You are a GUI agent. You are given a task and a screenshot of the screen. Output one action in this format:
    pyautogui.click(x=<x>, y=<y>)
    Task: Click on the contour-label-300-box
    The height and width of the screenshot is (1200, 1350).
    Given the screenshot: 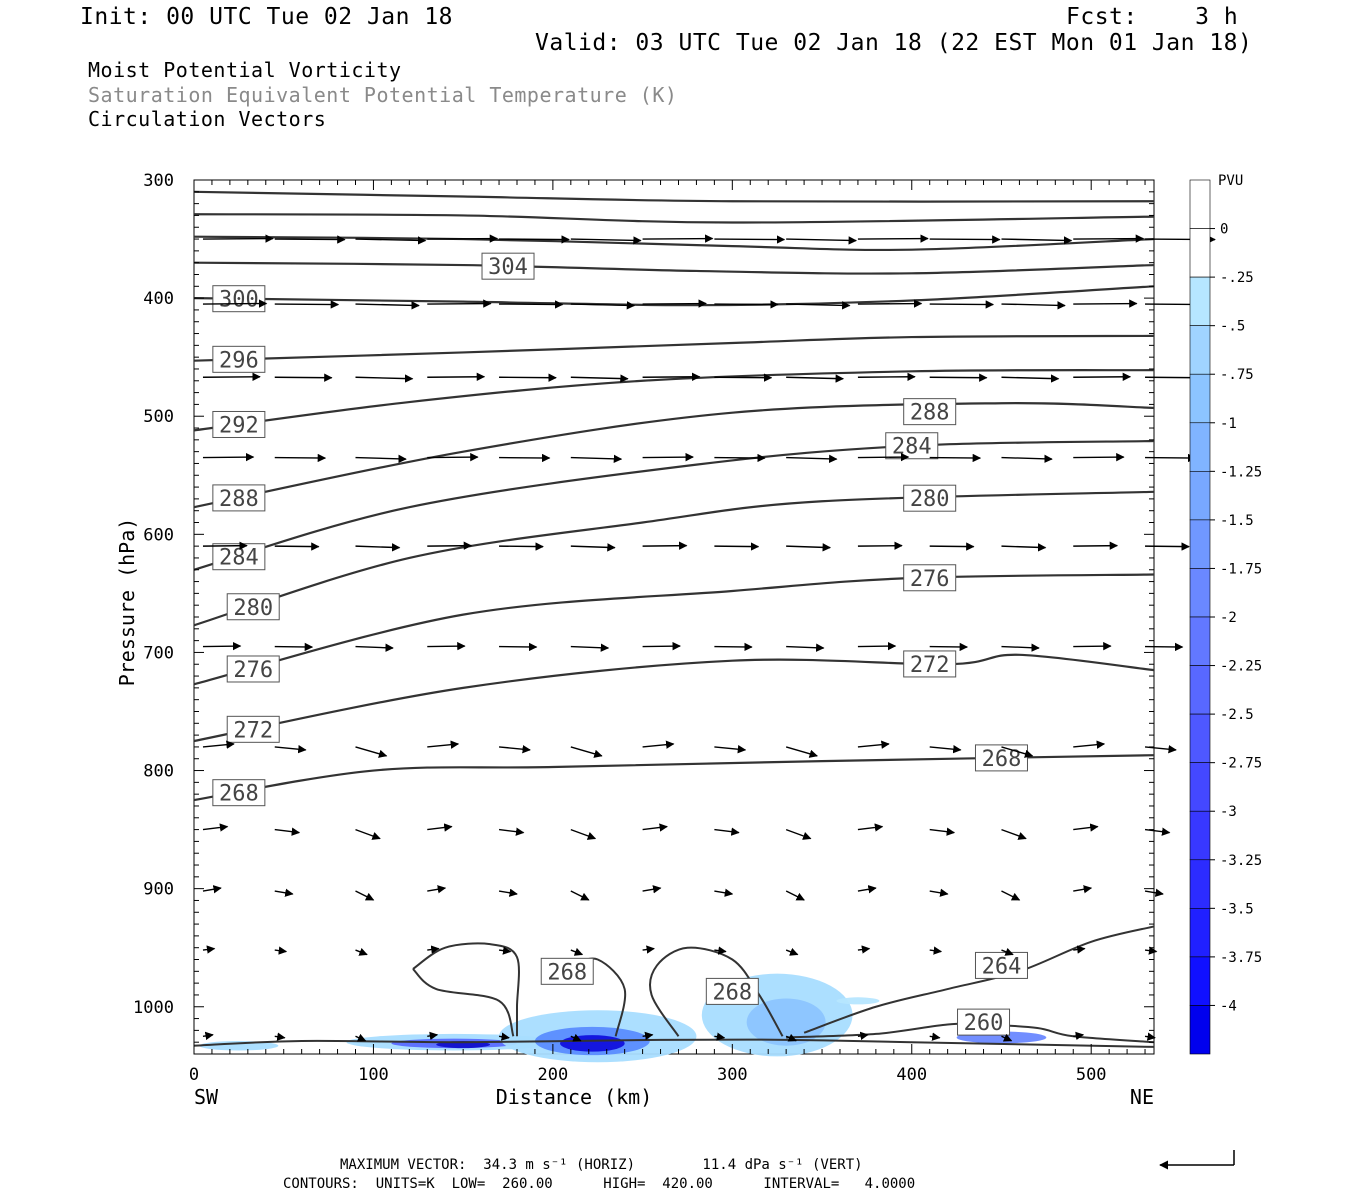 What is the action you would take?
    pyautogui.click(x=239, y=299)
    